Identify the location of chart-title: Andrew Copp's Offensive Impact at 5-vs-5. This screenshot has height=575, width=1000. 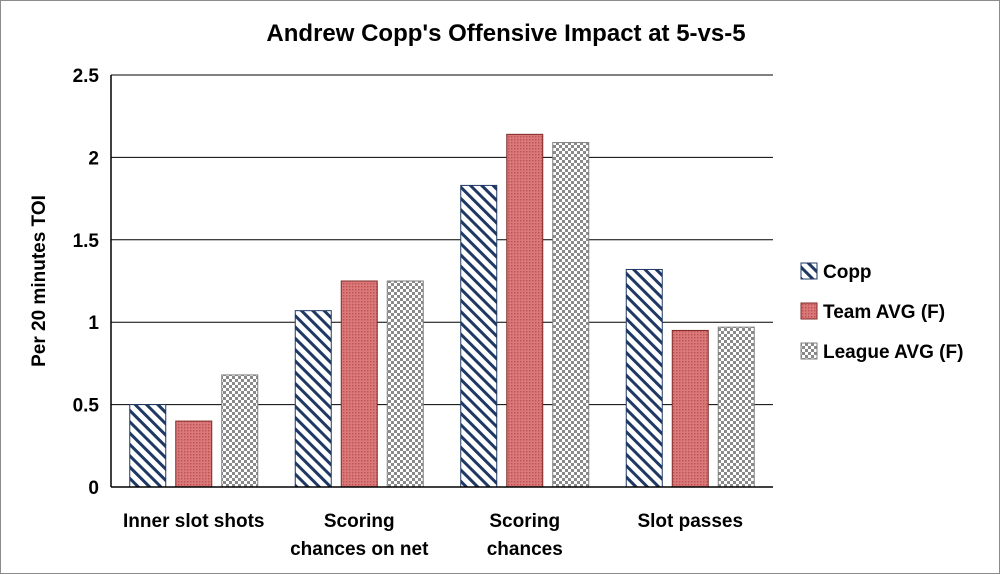
(505, 33).